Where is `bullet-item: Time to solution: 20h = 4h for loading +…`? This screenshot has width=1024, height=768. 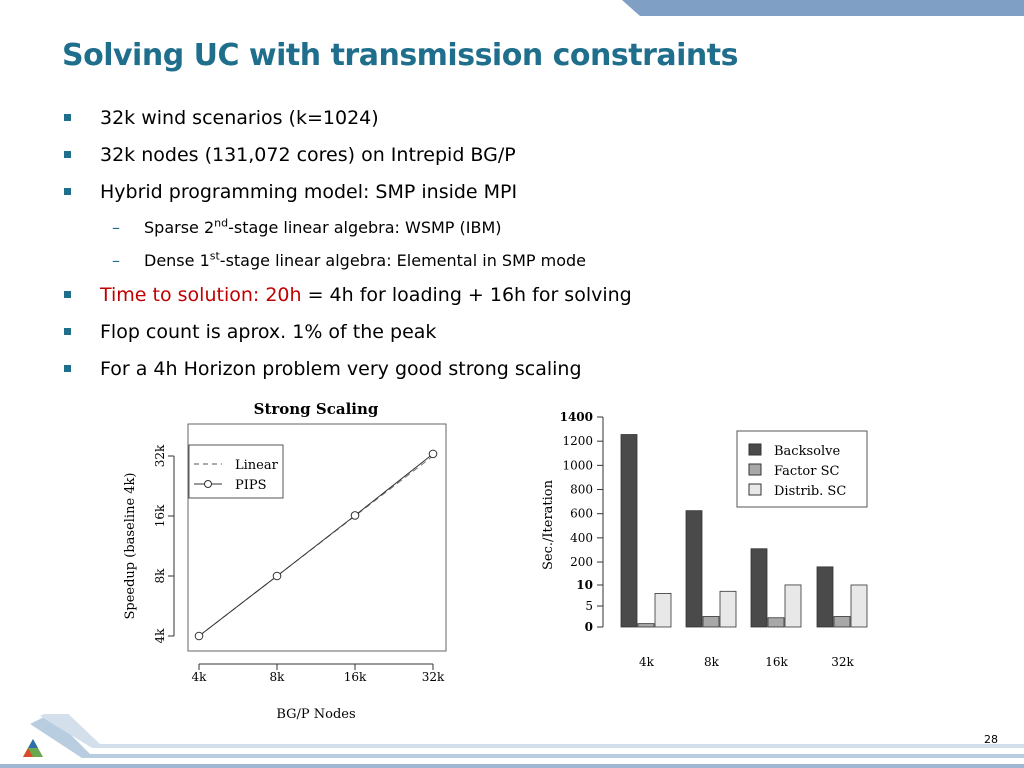
bullet-item: Time to solution: 20h = 4h for loading +… is located at coordinates (422, 295).